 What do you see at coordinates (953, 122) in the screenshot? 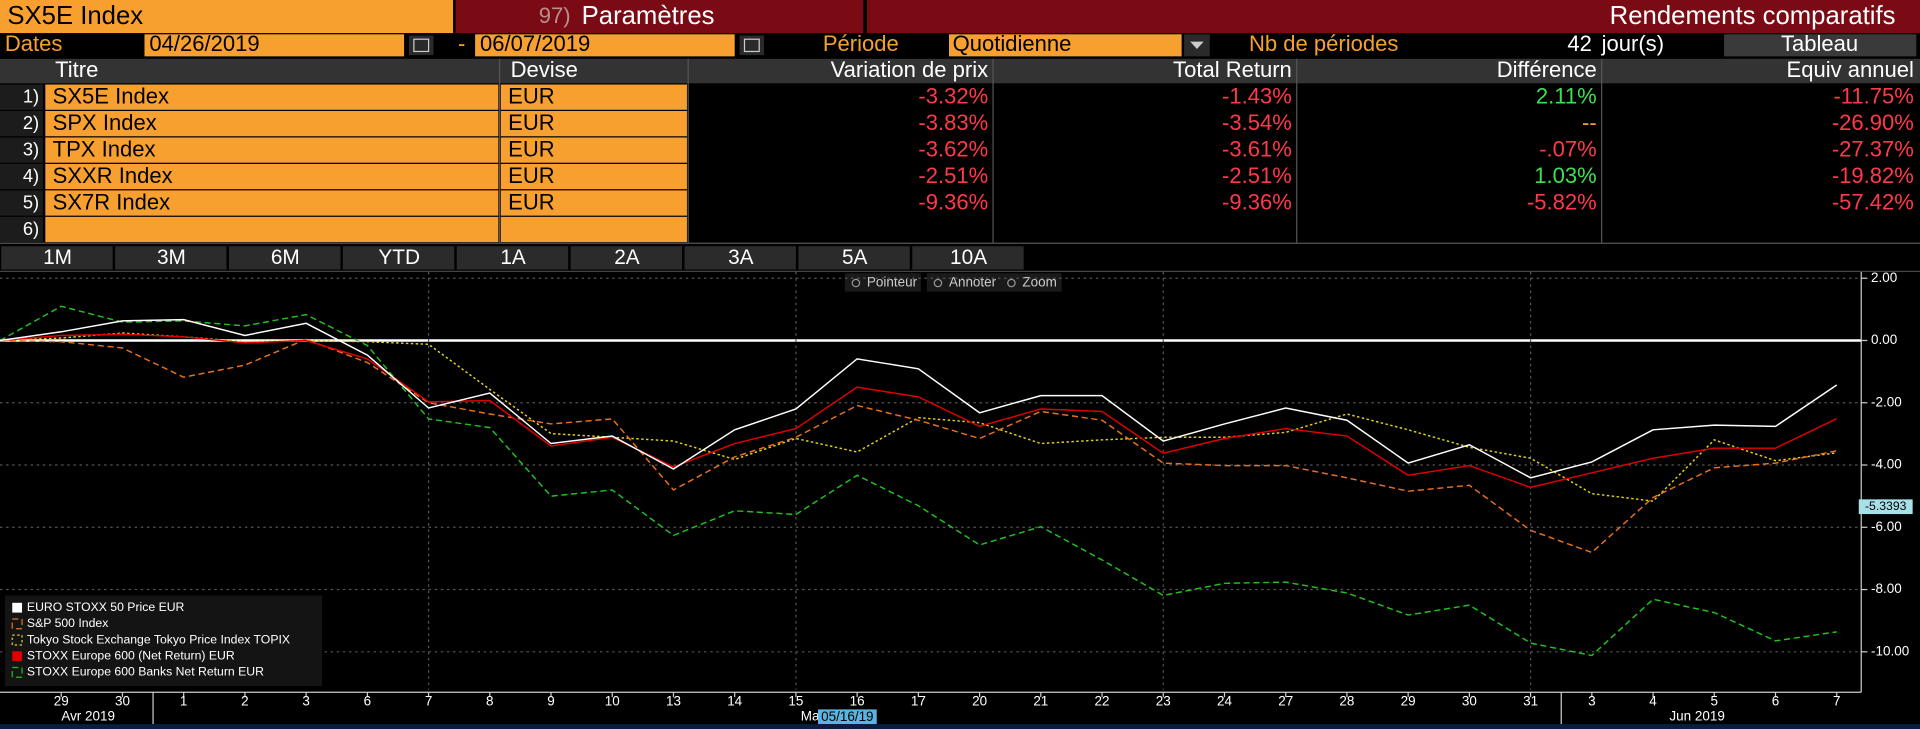
I see `cell-value: -3.83%` at bounding box center [953, 122].